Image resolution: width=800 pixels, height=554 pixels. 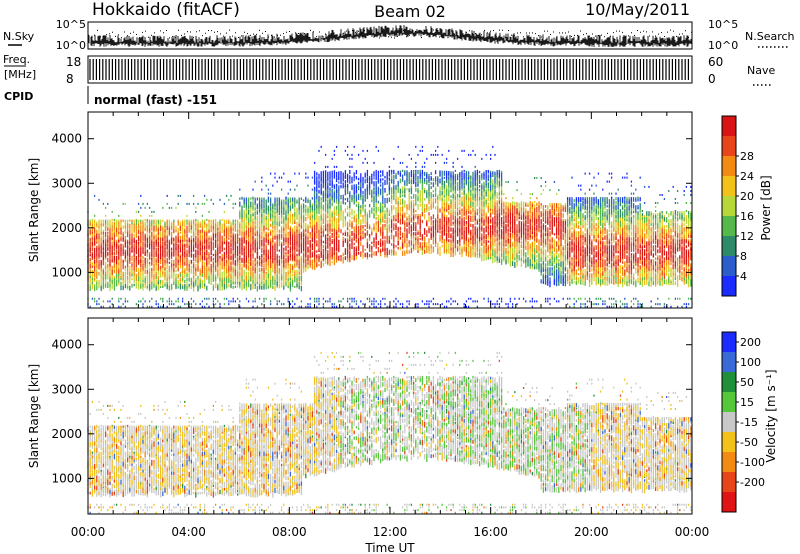 What do you see at coordinates (747, 236) in the screenshot?
I see `power-colorbar-tick-label: 12` at bounding box center [747, 236].